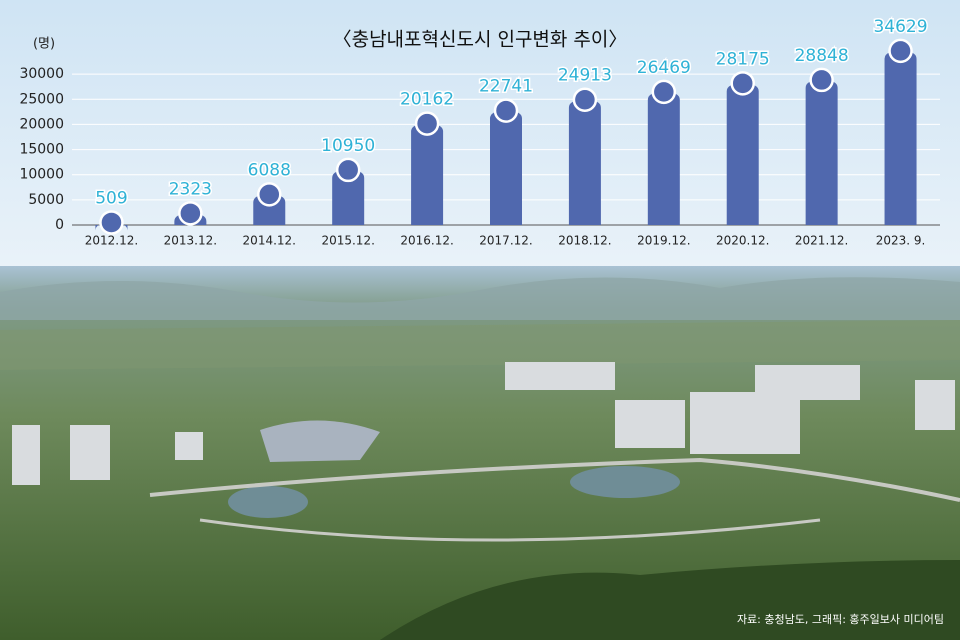  I want to click on value-label: 6088, so click(269, 170).